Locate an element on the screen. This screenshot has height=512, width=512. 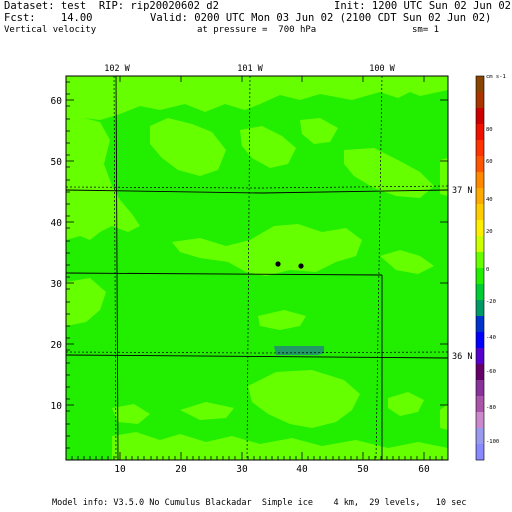
x-tick-label: 60 is located at coordinates (424, 469).